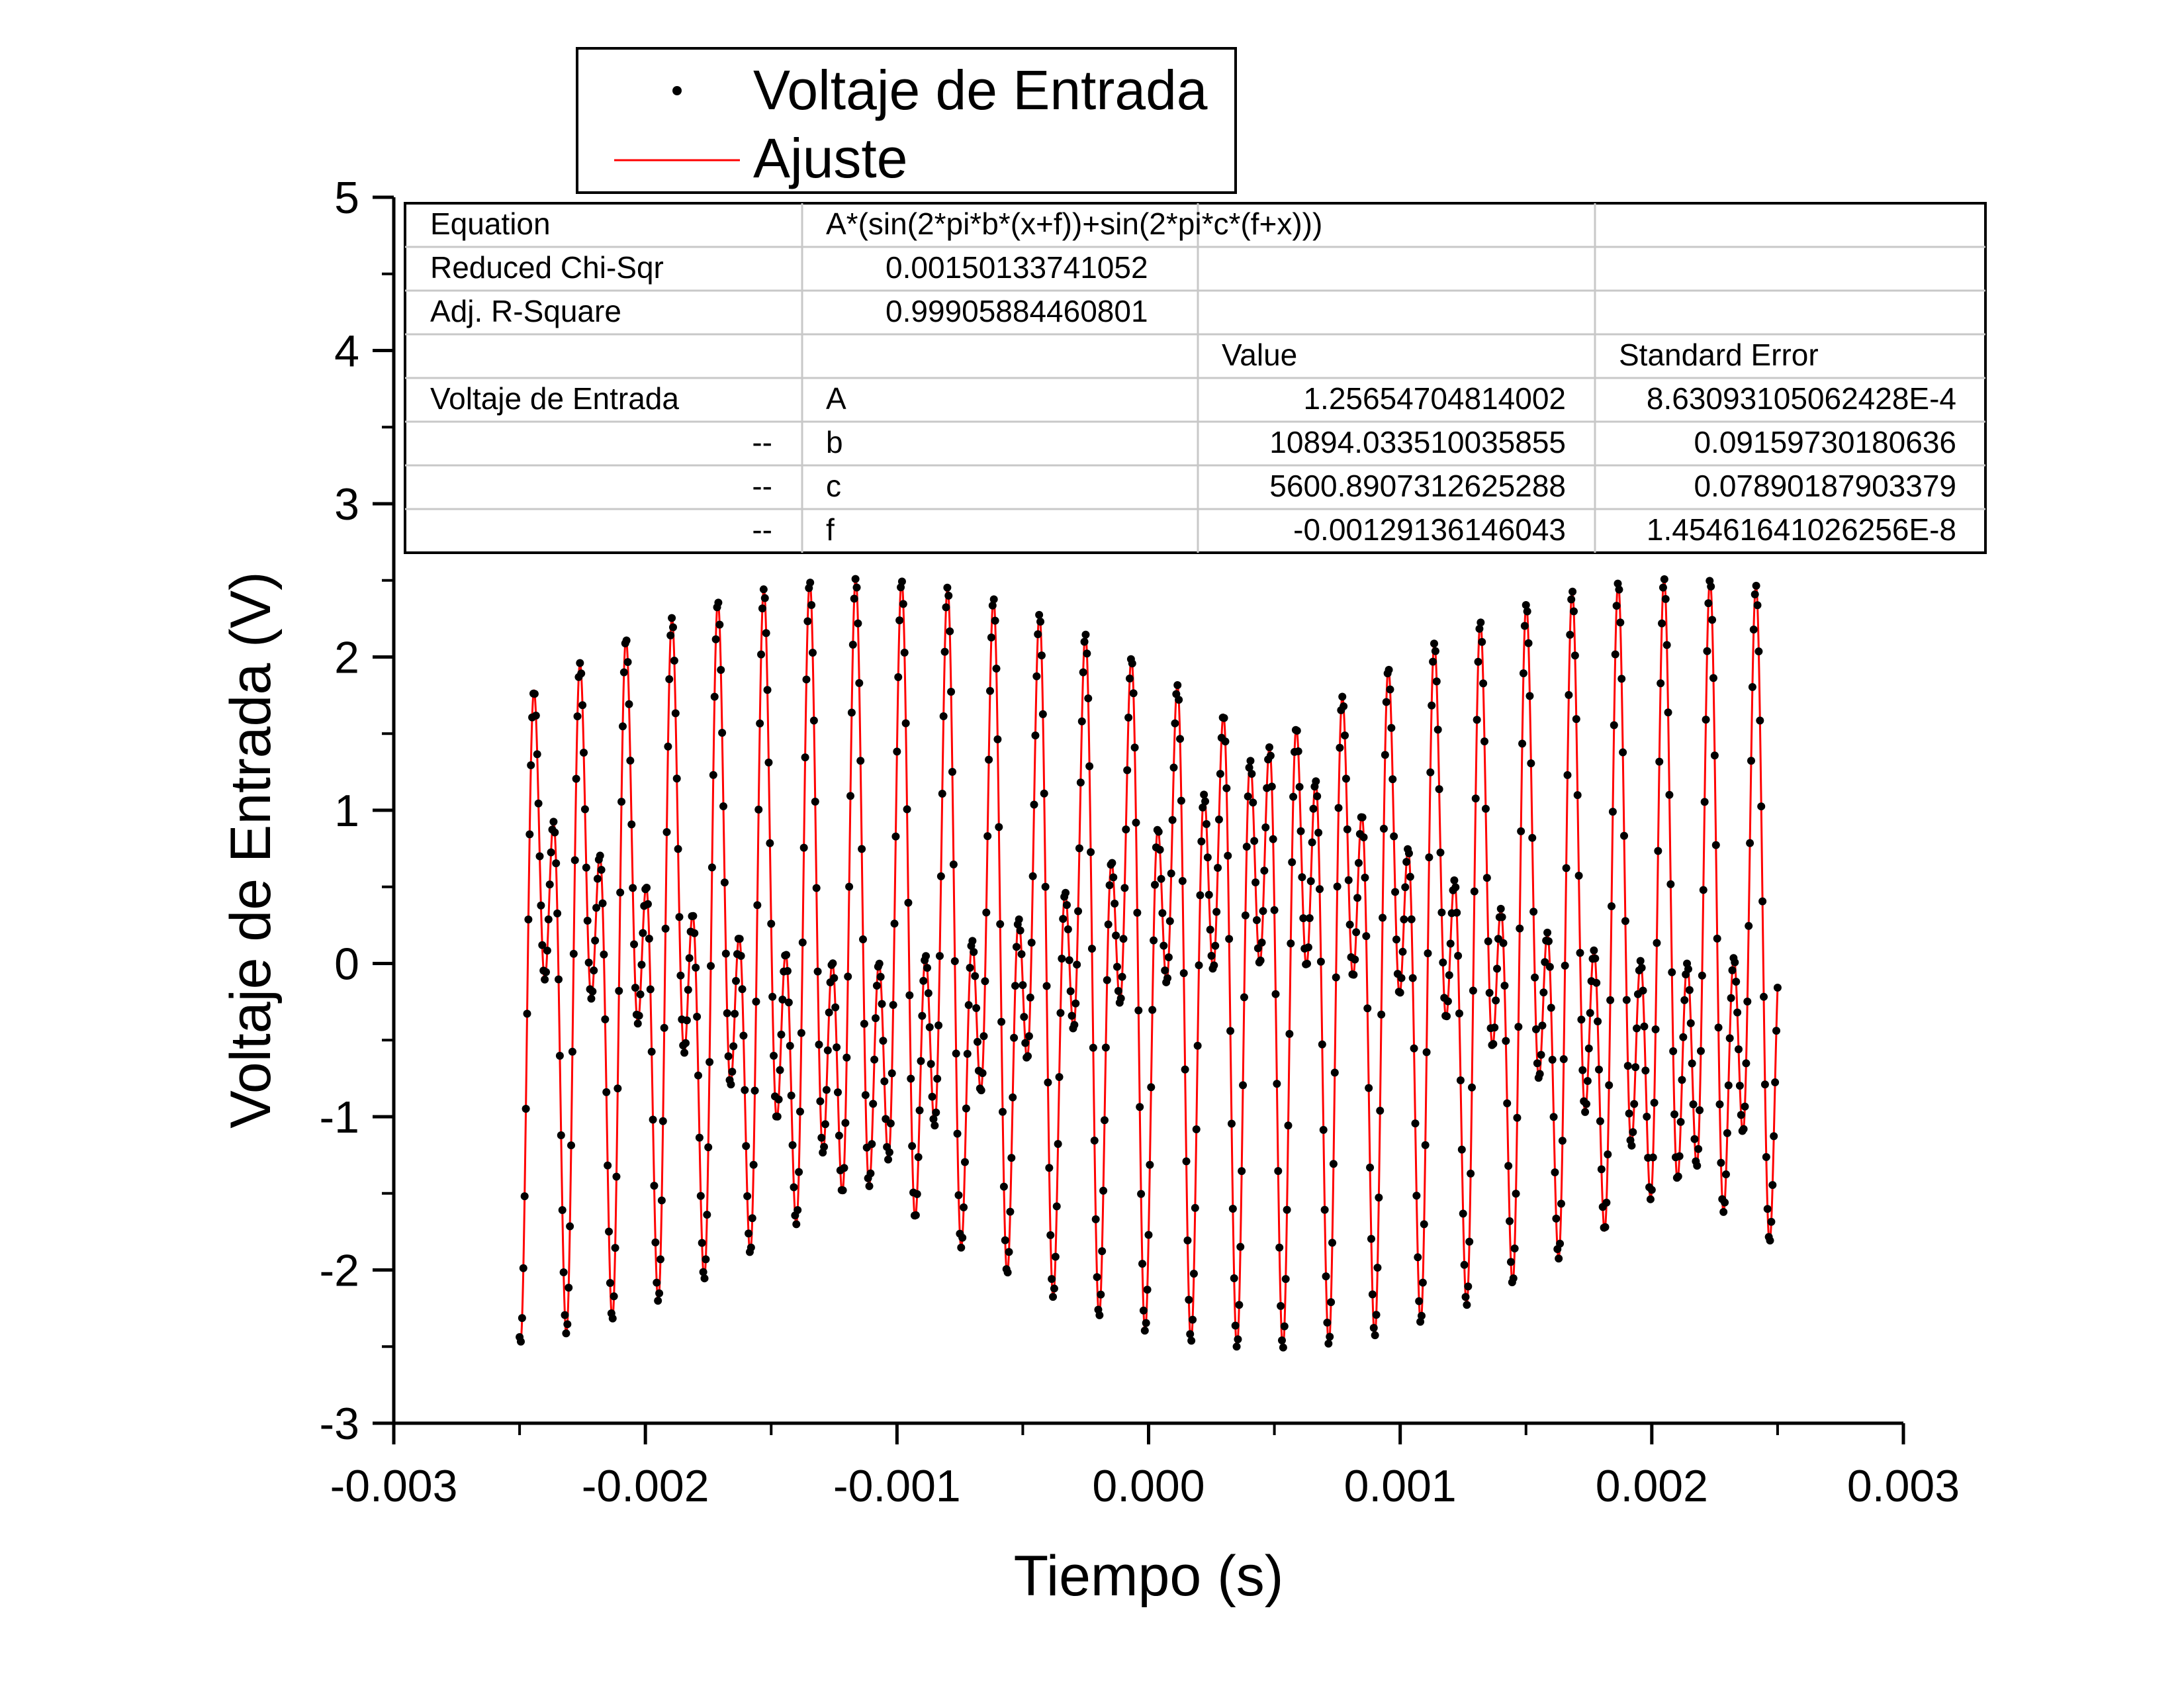 Image resolution: width=2184 pixels, height=1688 pixels. What do you see at coordinates (906, 120) in the screenshot?
I see `legend-box` at bounding box center [906, 120].